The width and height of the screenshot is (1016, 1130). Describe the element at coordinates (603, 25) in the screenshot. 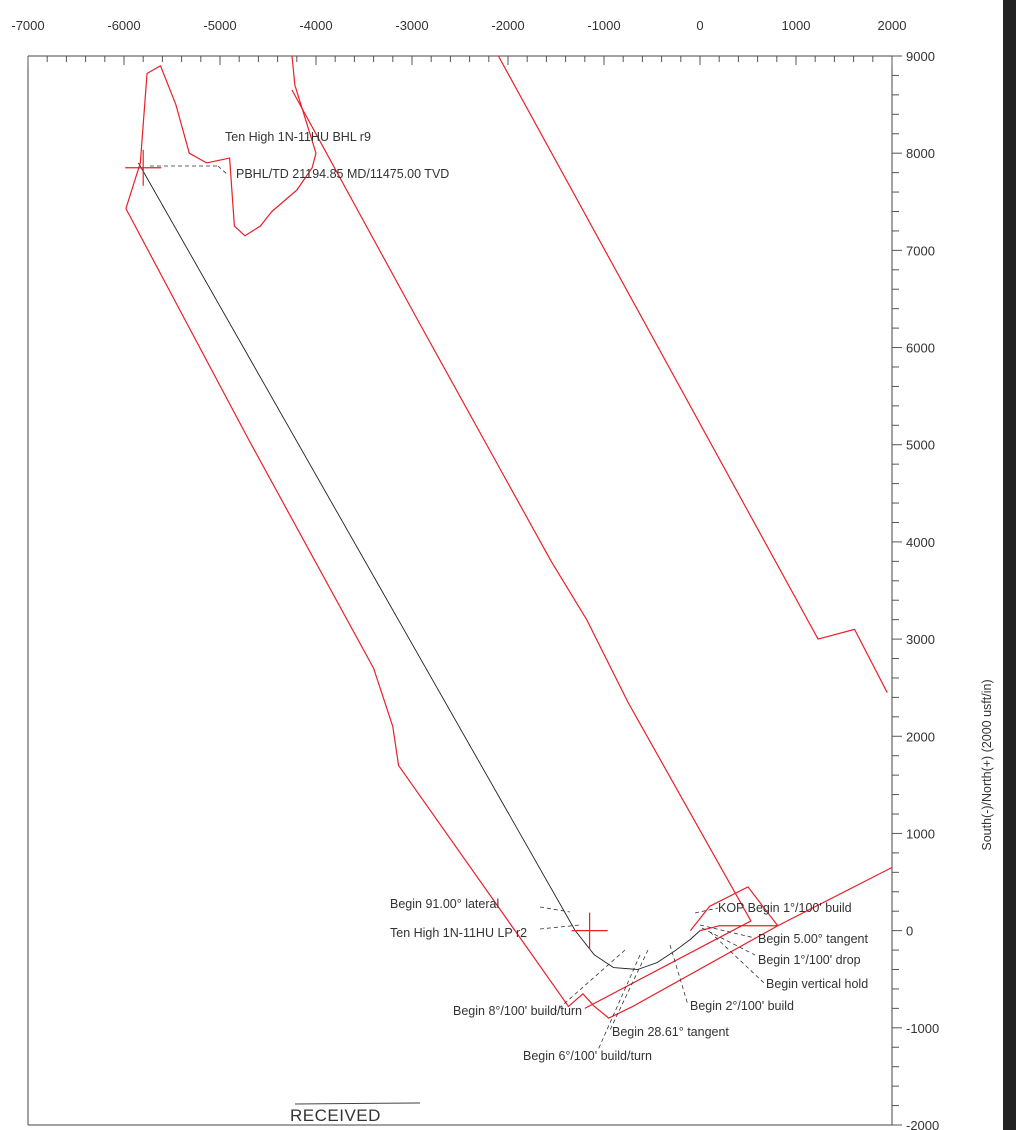

I see `x-tick-label: -1000` at that location.